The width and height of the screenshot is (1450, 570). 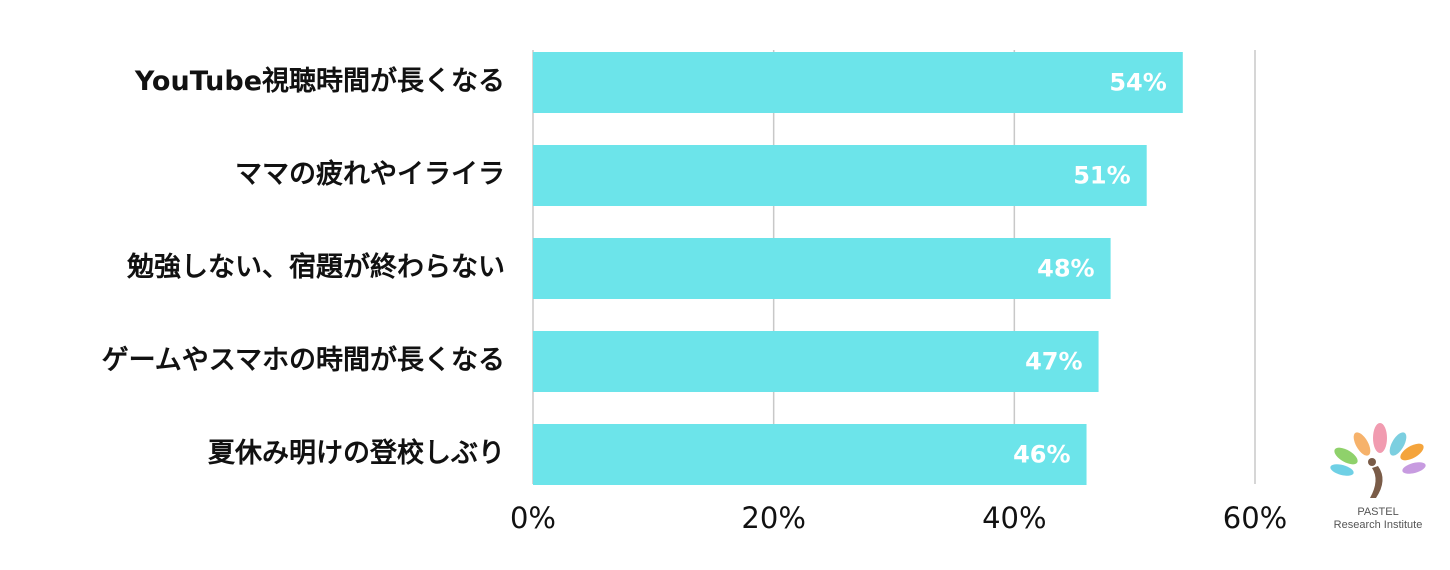 What do you see at coordinates (1101, 176) in the screenshot?
I see `value-label: 51%` at bounding box center [1101, 176].